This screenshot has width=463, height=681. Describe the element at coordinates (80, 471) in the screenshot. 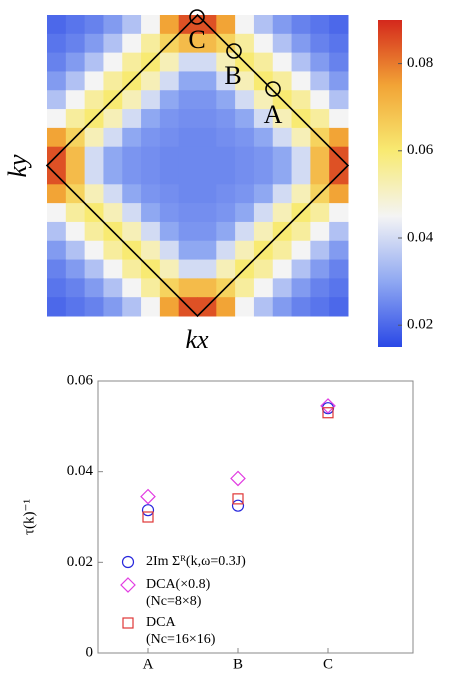

I see `y-tick-label: 0.04` at that location.